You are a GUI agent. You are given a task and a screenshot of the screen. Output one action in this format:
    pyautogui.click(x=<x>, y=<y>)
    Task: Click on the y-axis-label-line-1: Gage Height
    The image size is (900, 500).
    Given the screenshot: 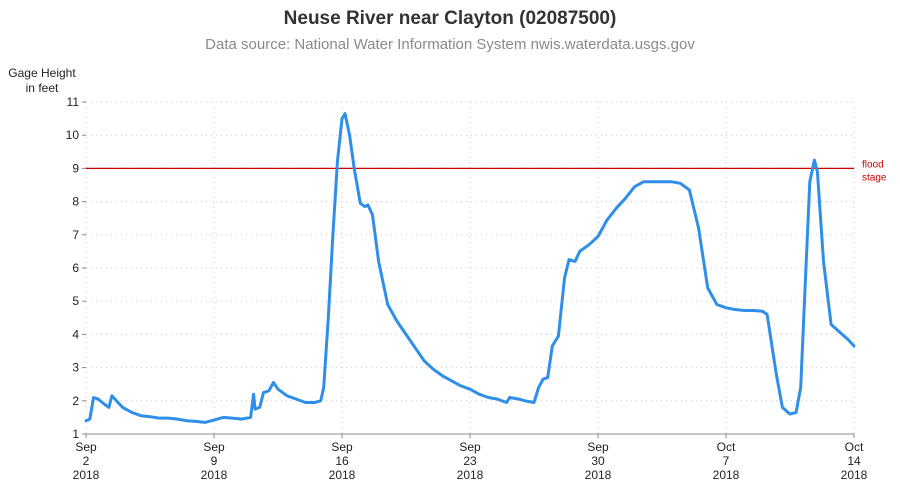 What is the action you would take?
    pyautogui.click(x=42, y=73)
    